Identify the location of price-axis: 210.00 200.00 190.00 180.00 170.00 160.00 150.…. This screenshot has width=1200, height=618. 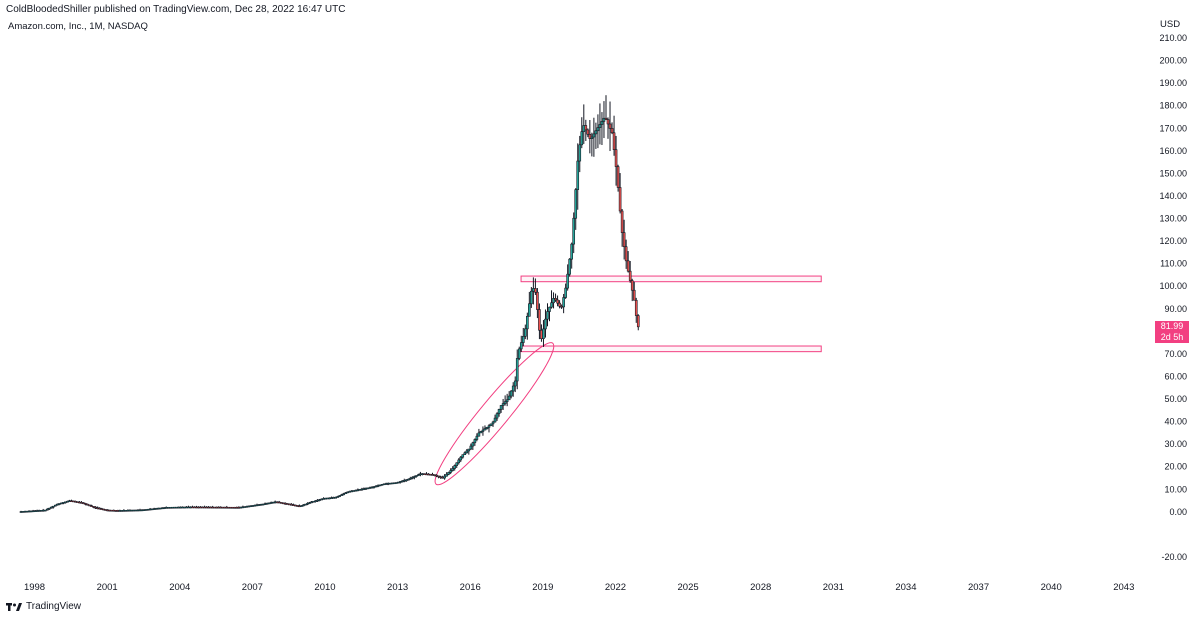
(1173, 297).